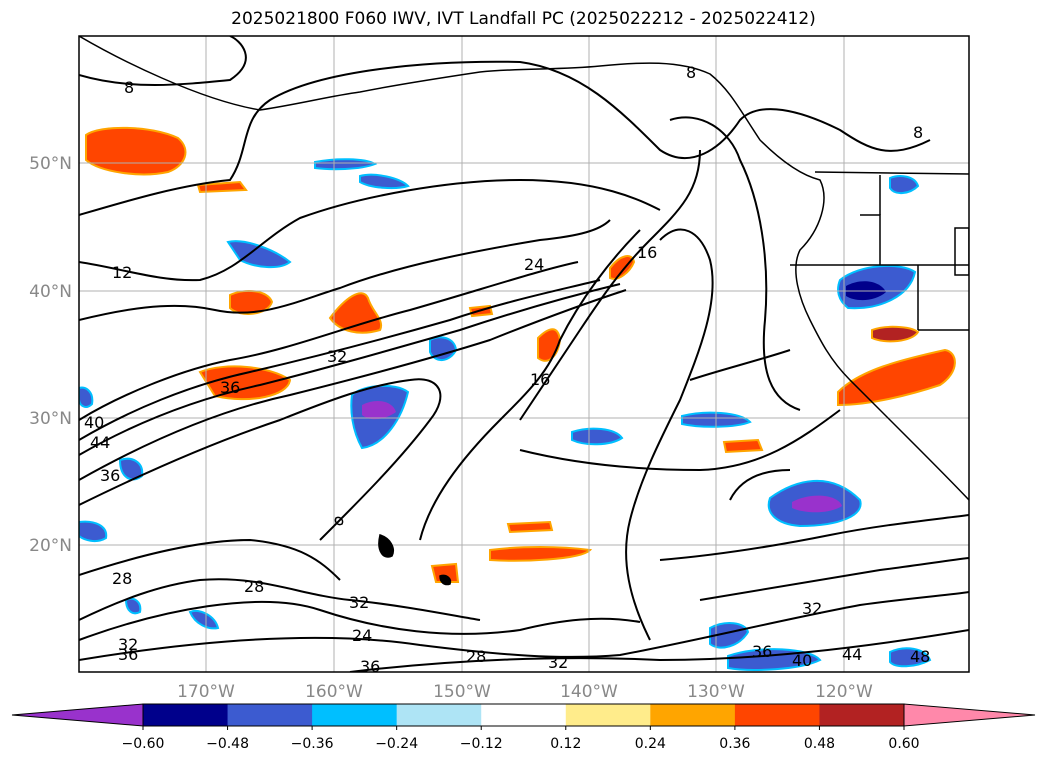  I want to click on colorbar-outline, so click(523, 715).